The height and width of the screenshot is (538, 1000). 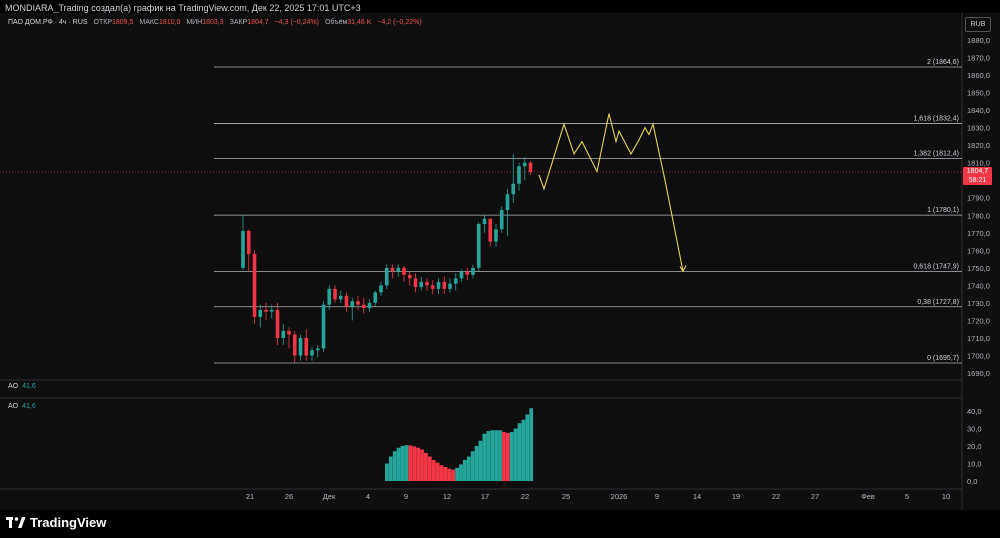 I want to click on ao-histogram, so click(x=459, y=444).